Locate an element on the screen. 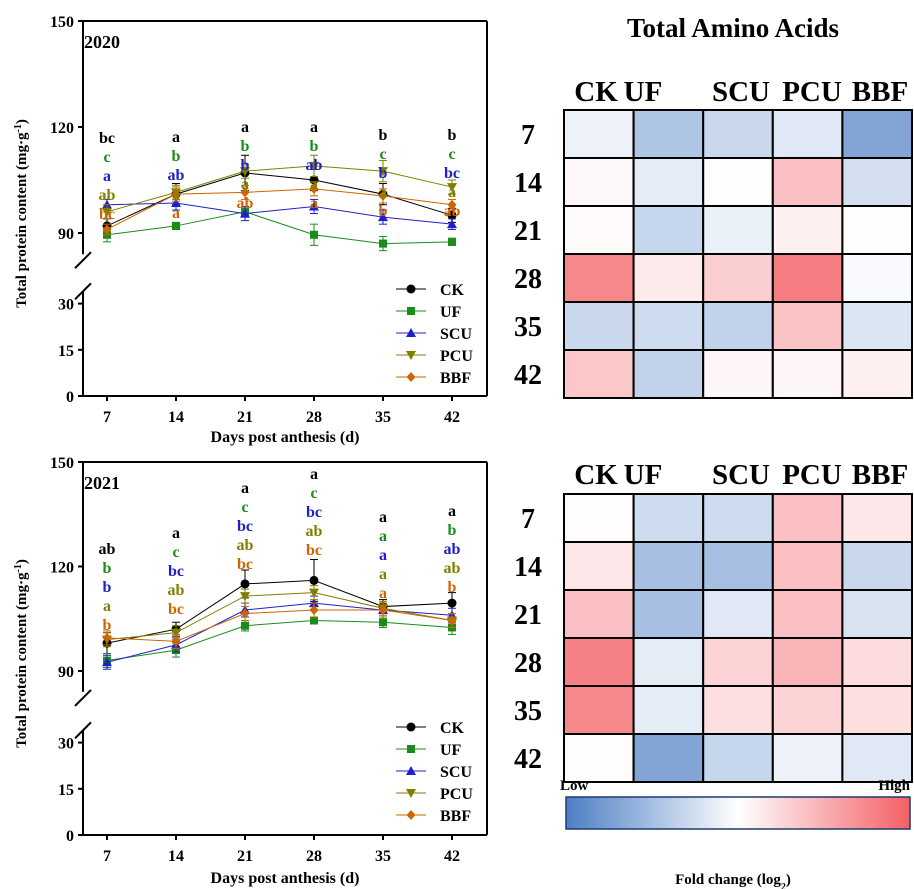 The height and width of the screenshot is (889, 914). x-tick-label: 7 is located at coordinates (107, 856).